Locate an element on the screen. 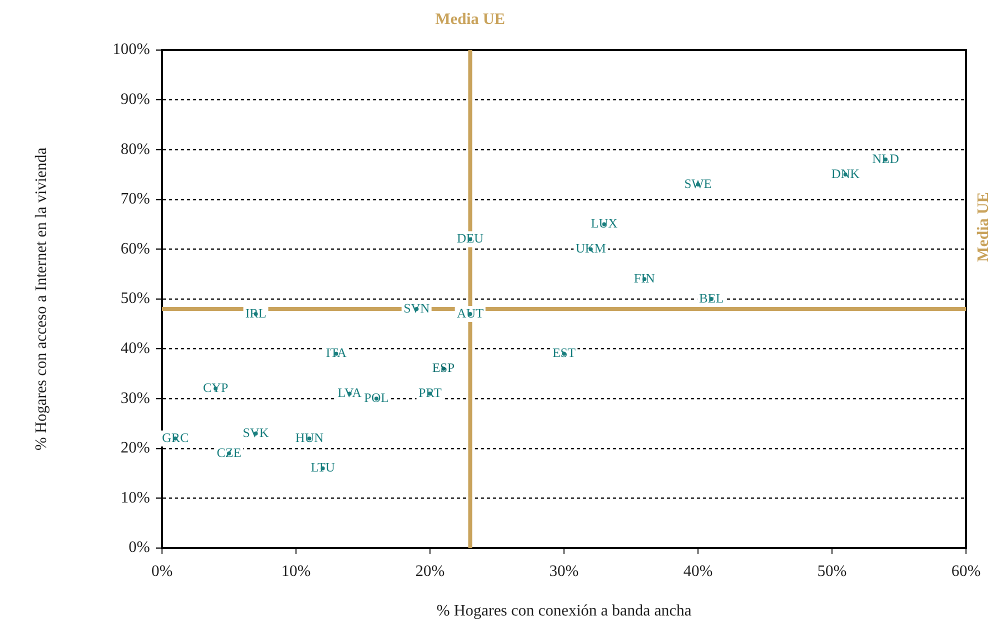 The height and width of the screenshot is (625, 992). x-tick-label: 0% is located at coordinates (162, 571).